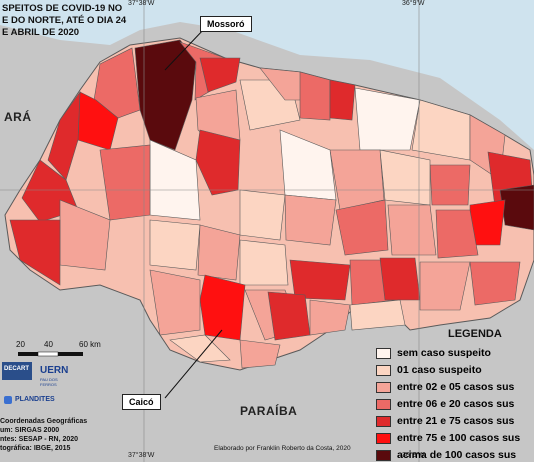  What do you see at coordinates (439, 370) in the screenshot?
I see `legend-label: 01 caso suspeito` at bounding box center [439, 370].